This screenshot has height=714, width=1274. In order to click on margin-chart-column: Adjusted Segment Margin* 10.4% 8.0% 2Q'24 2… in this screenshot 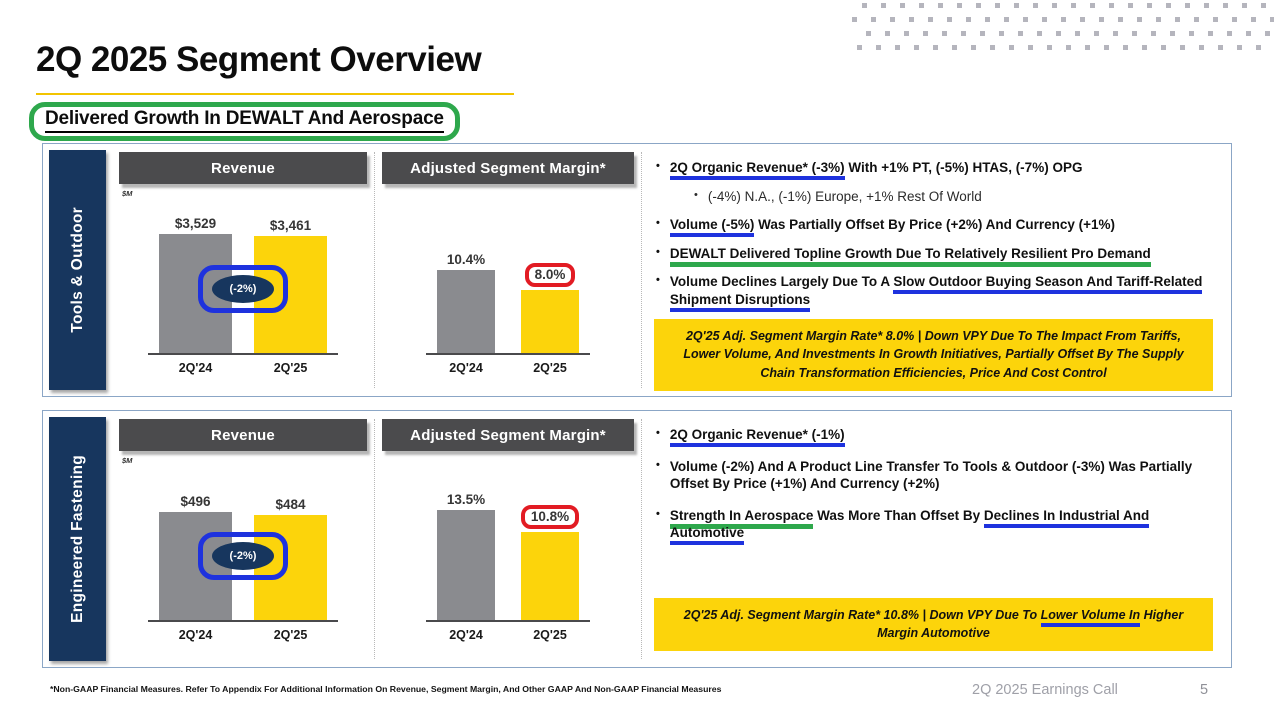, I will do `click(508, 270)`.